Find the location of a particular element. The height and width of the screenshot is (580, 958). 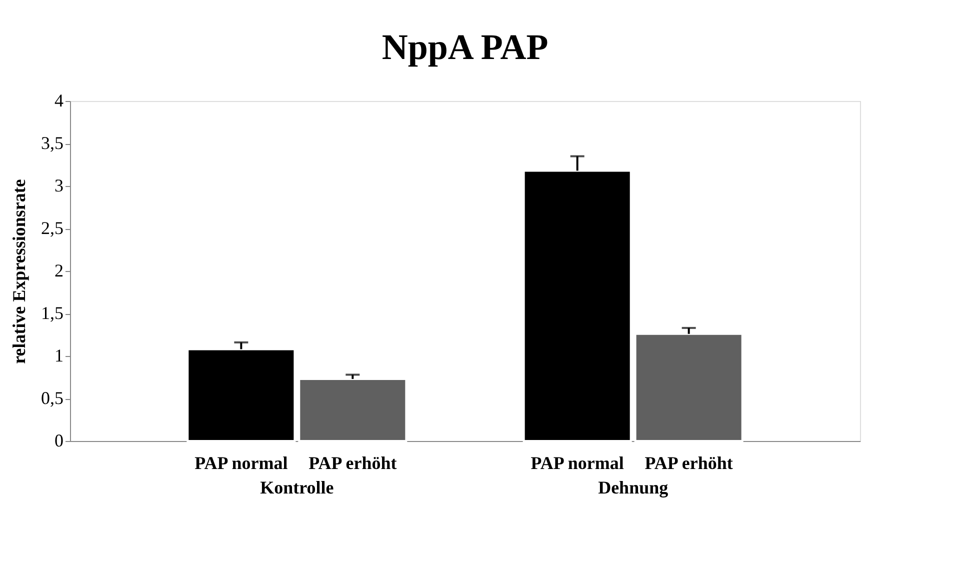

y-tick-label: 2 is located at coordinates (59, 270).